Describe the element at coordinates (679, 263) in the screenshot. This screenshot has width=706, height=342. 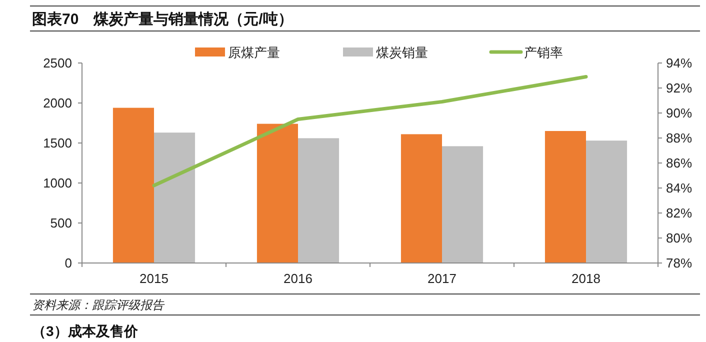
I see `y2-tick-label: 78%` at that location.